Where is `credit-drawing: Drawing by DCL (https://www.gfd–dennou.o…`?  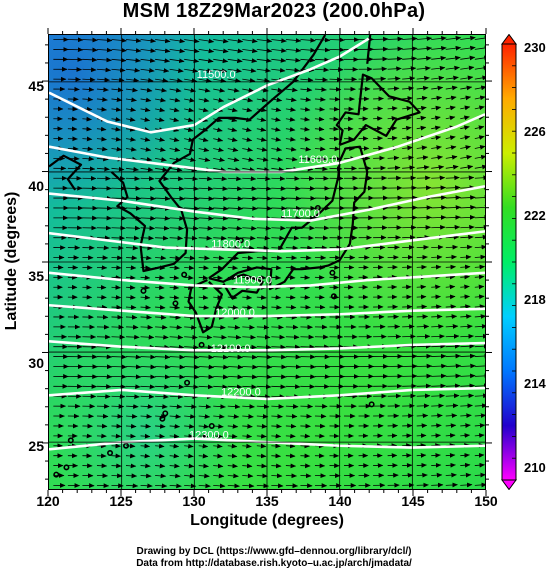
credit-drawing: Drawing by DCL (https://www.gfd–dennou.o… is located at coordinates (274, 551).